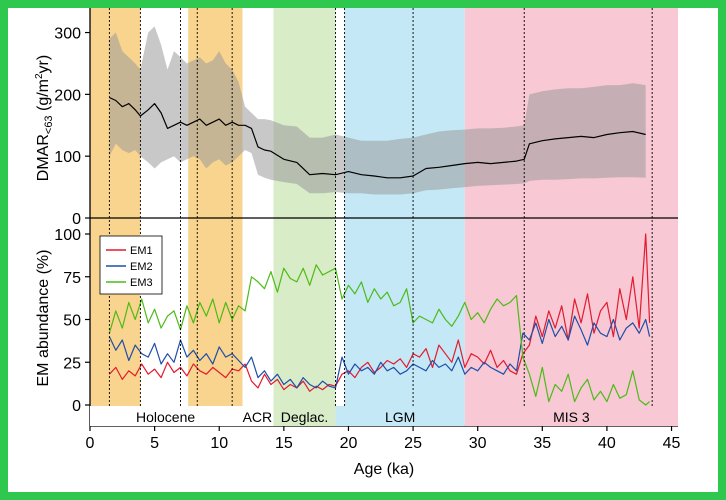 The image size is (726, 500). I want to click on x-tick-label: 25, so click(413, 443).